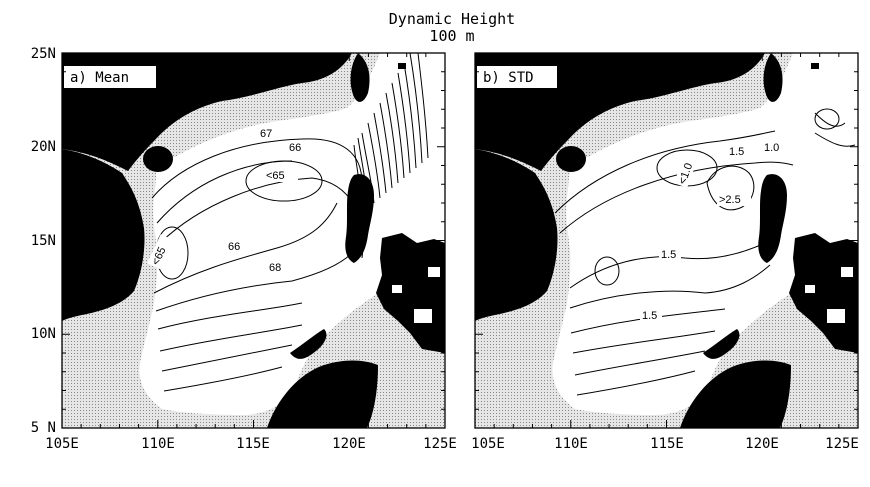  I want to click on std-x-tick-105e: 105E, so click(488, 444).